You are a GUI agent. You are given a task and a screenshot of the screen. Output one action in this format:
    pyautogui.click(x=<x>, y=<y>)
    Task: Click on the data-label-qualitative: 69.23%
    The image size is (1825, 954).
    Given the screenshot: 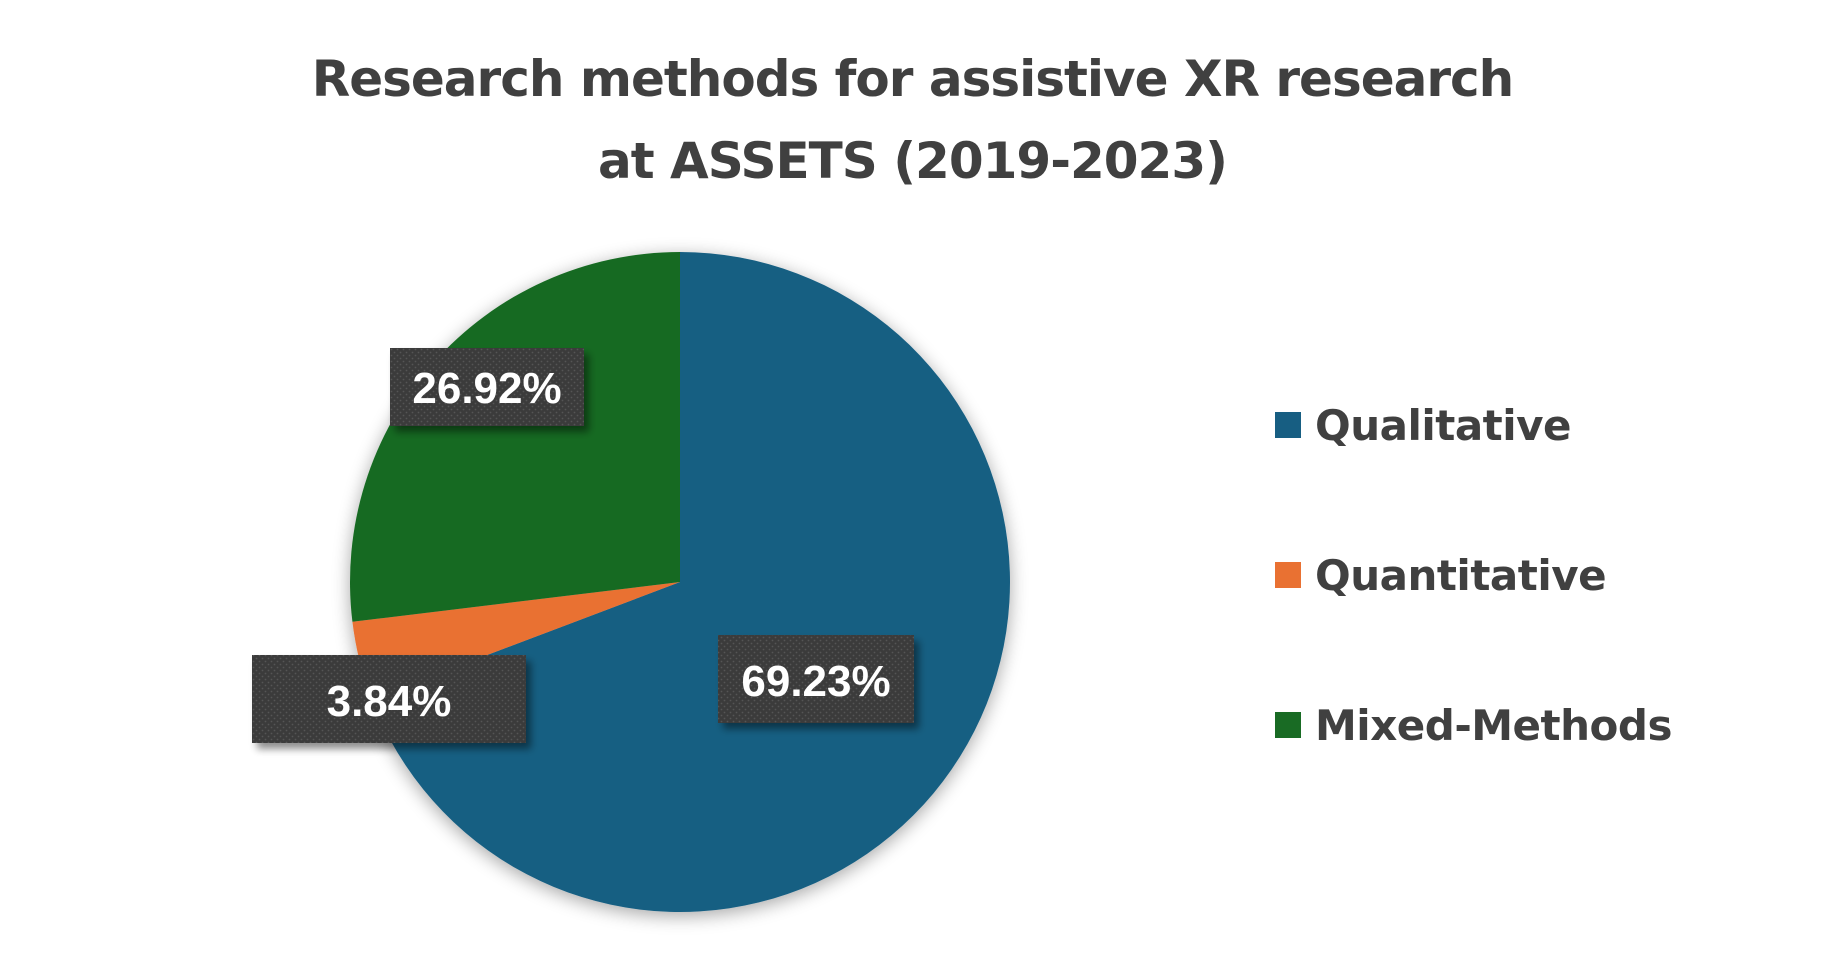 What is the action you would take?
    pyautogui.click(x=816, y=679)
    